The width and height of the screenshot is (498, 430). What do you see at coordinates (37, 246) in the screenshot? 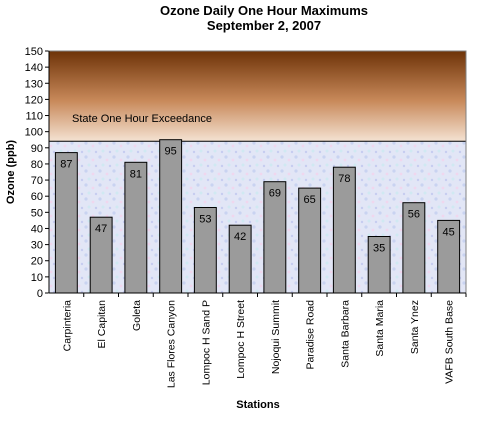
I see `y-tick-label: 30` at bounding box center [37, 246].